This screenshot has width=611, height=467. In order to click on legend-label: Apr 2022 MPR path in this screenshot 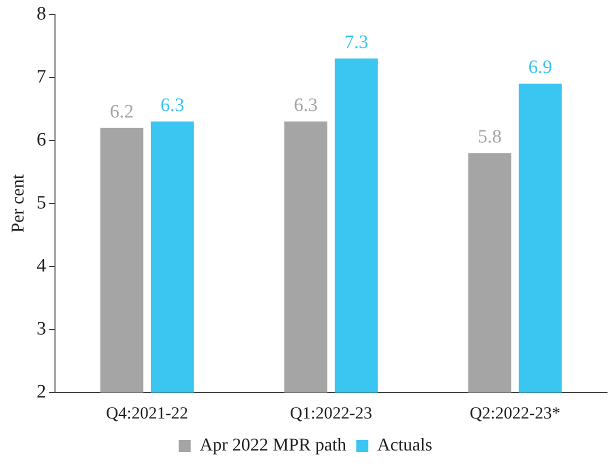, I will do `click(273, 444)`.